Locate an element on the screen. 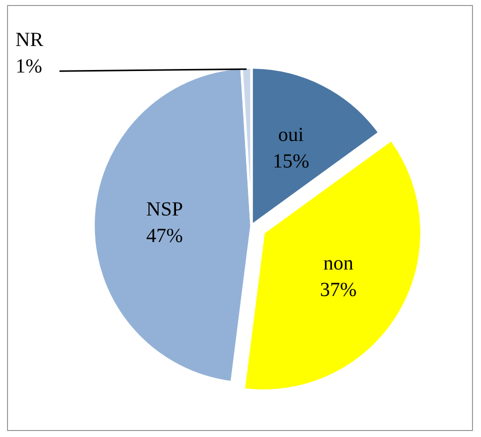  slice-label: NR is located at coordinates (30, 40).